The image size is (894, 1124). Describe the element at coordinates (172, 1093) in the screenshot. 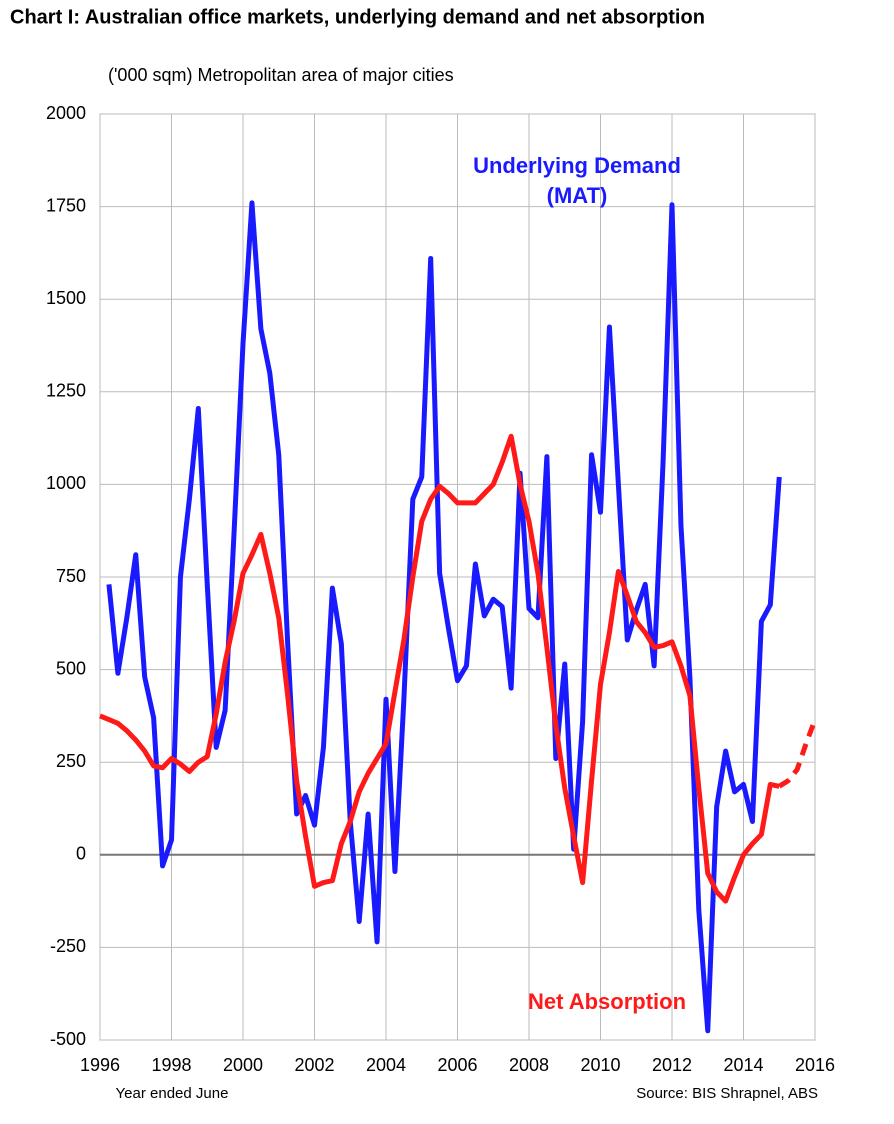

I see `x-axis-label: Year ended June` at that location.